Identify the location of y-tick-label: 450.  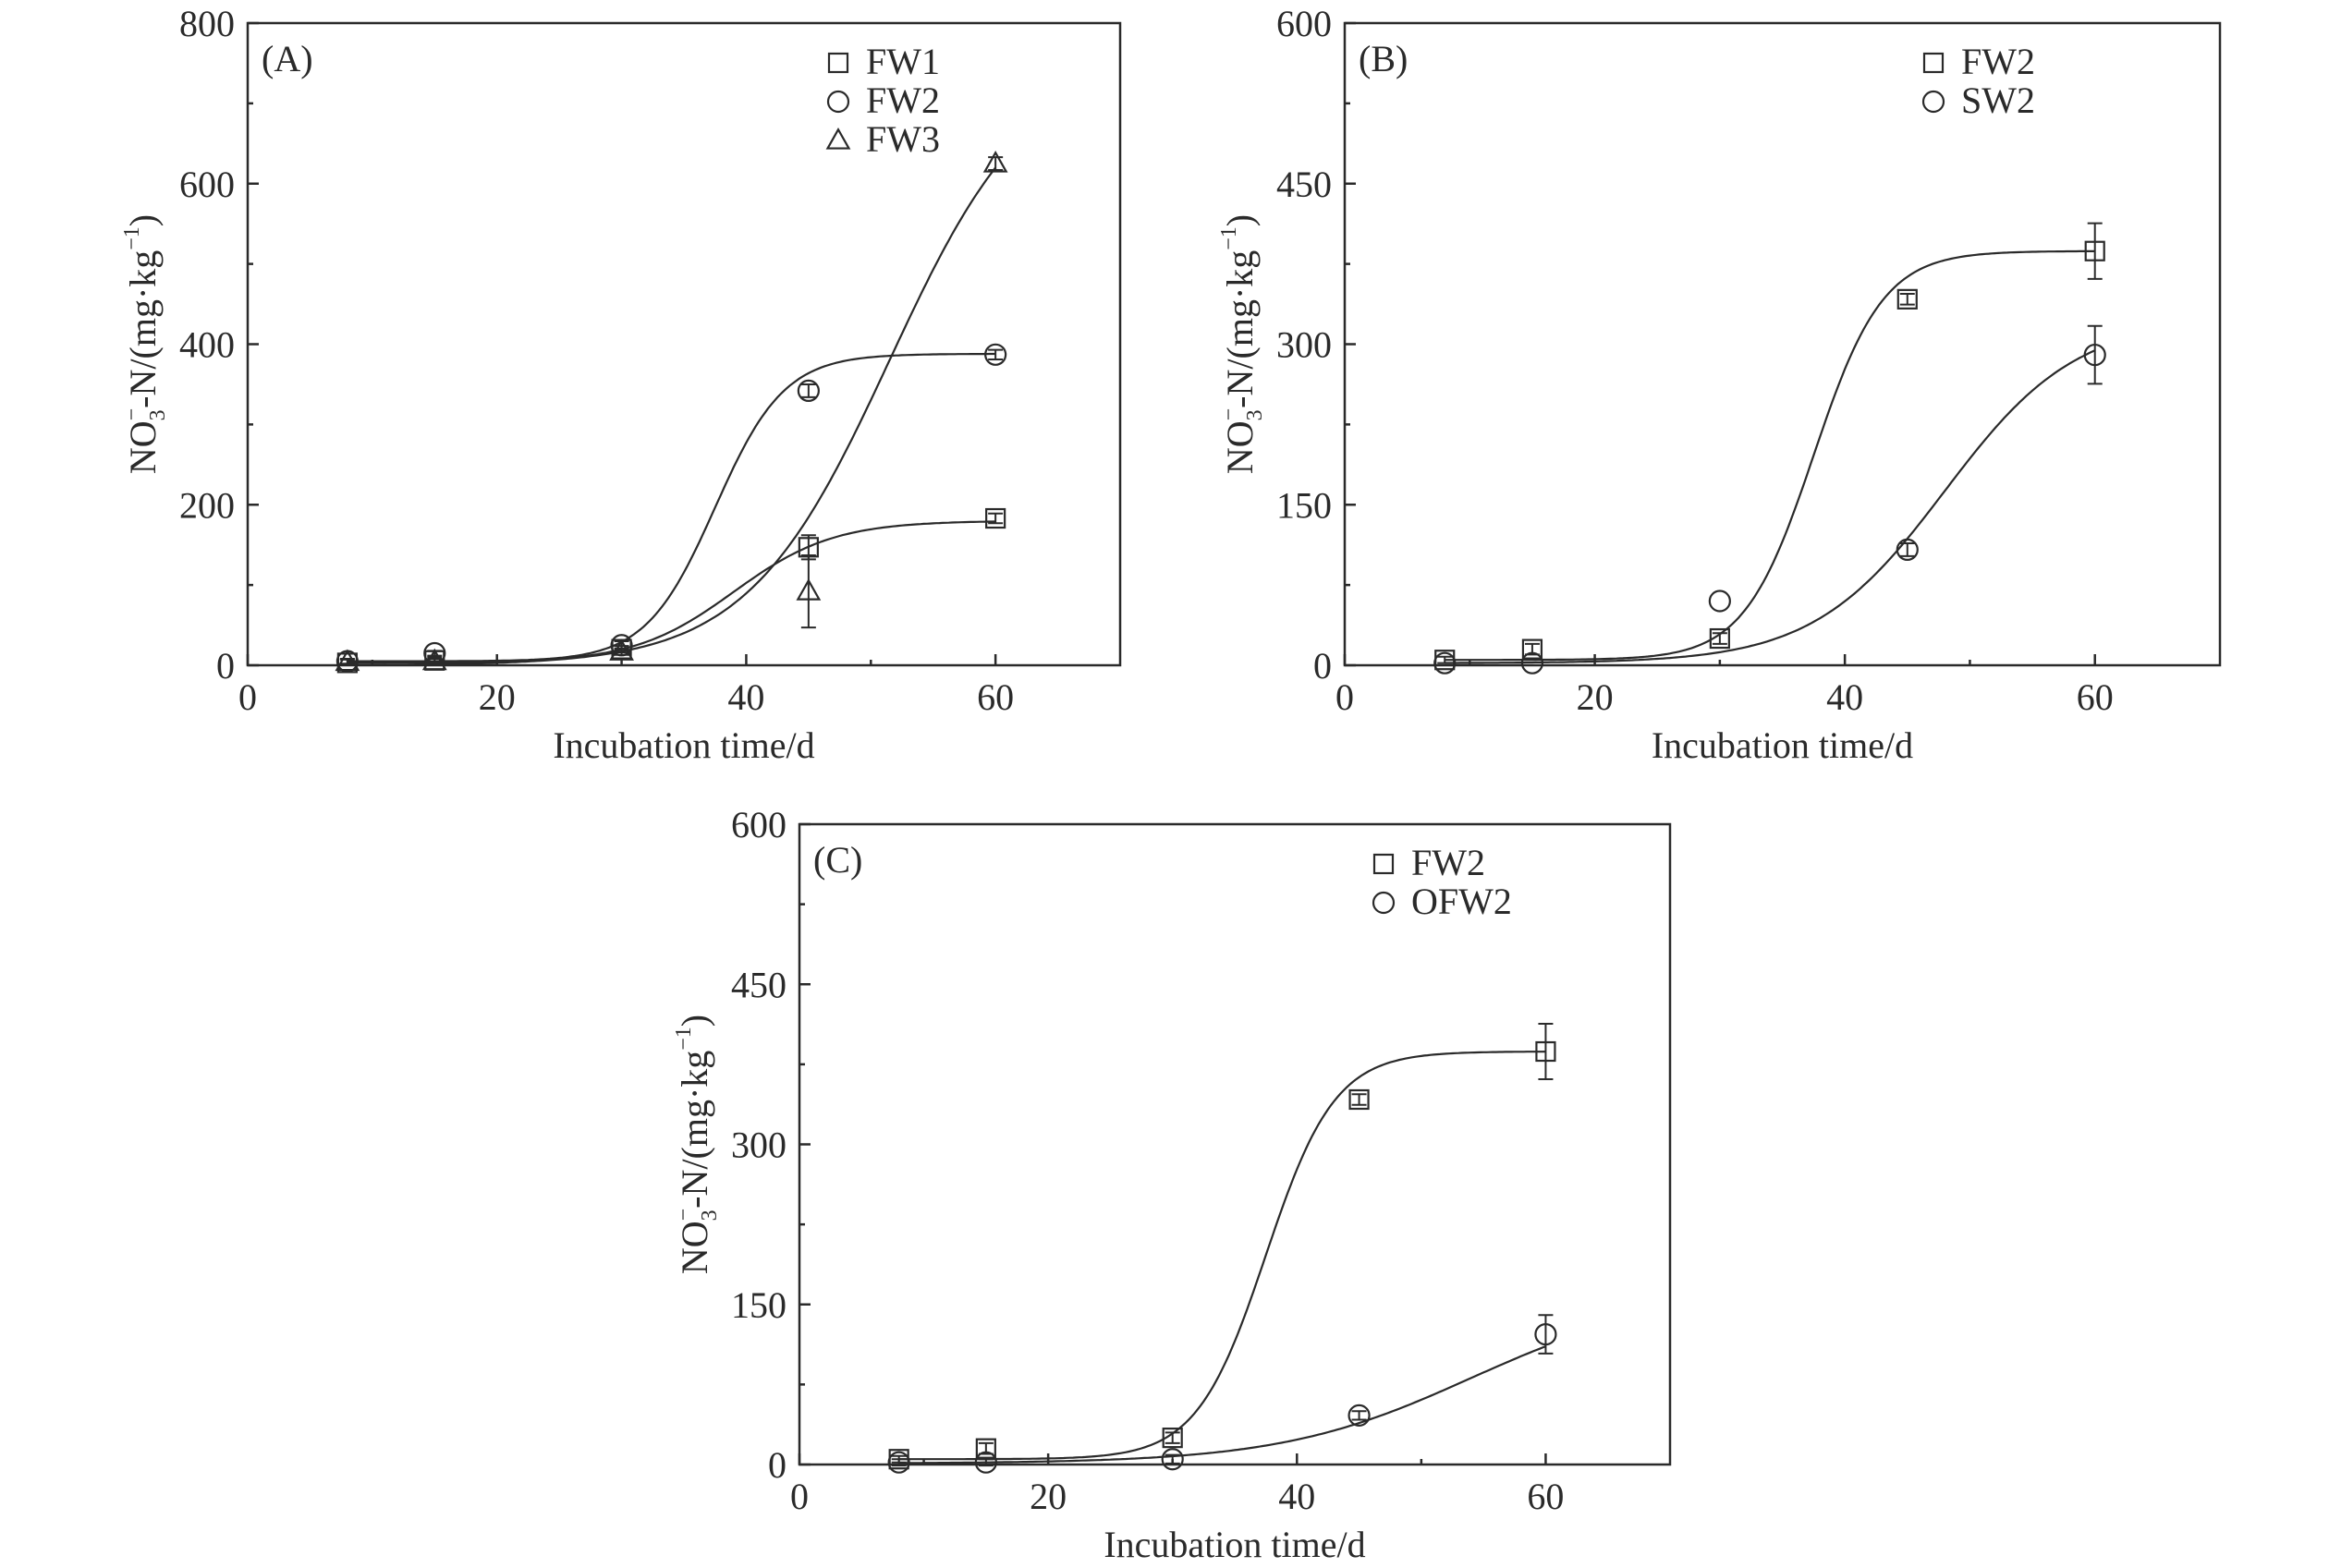
(758, 984).